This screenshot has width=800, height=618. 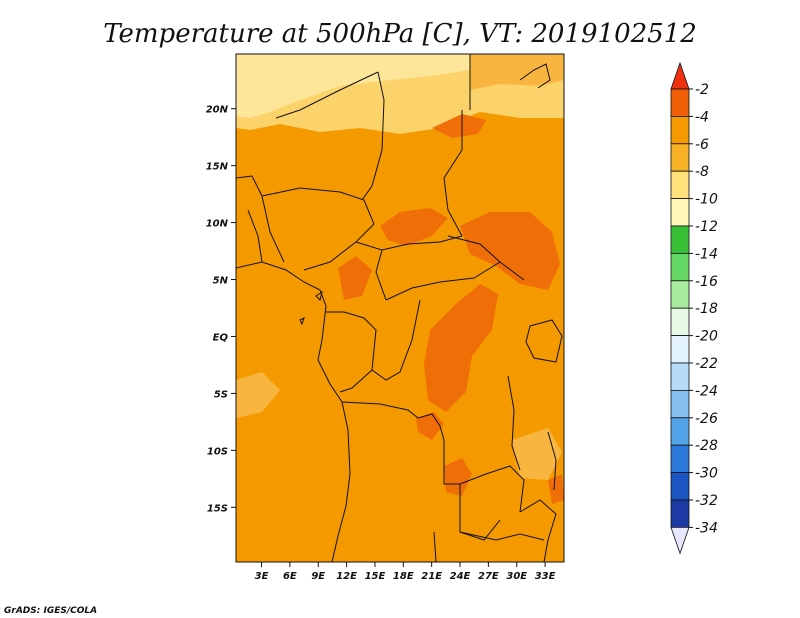 What do you see at coordinates (492, 489) in the screenshot?
I see `zambia-drc-border` at bounding box center [492, 489].